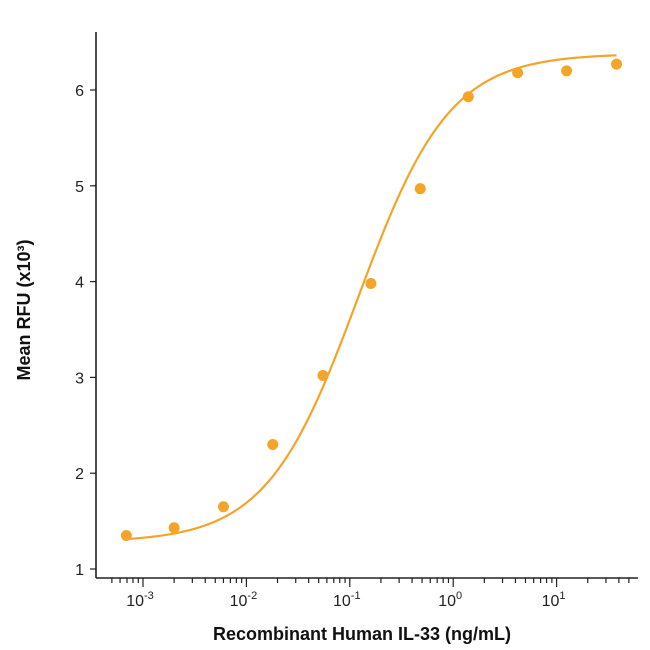  What do you see at coordinates (79, 187) in the screenshot?
I see `y-tick-label: 5` at bounding box center [79, 187].